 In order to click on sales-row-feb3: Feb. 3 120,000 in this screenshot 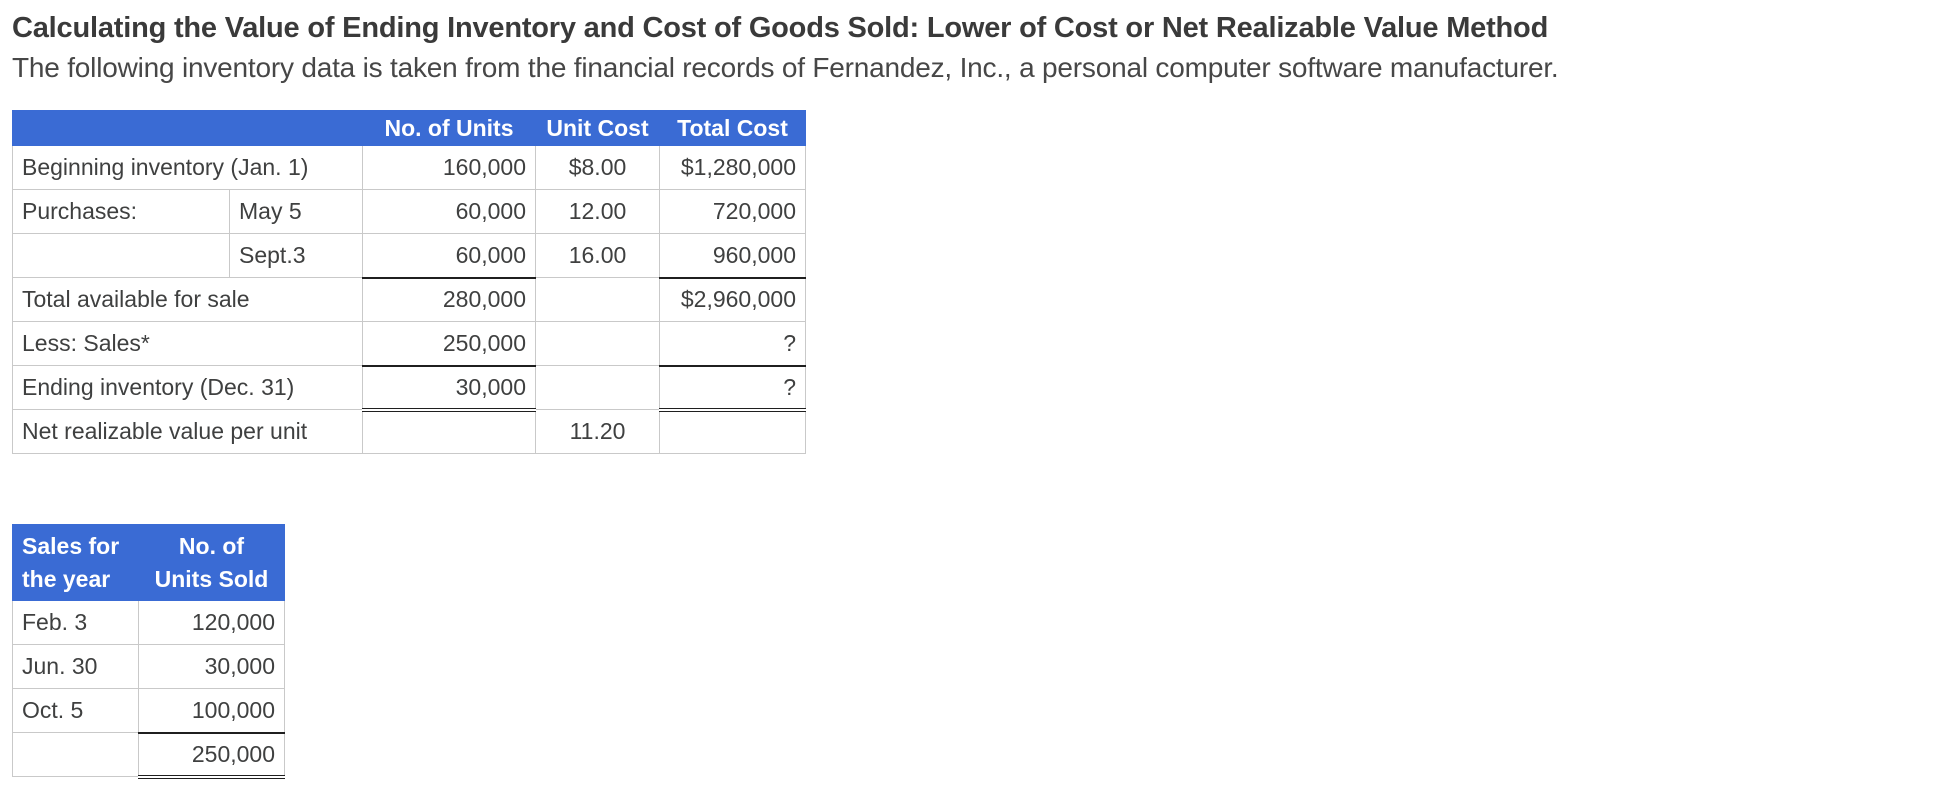, I will do `click(148, 622)`.